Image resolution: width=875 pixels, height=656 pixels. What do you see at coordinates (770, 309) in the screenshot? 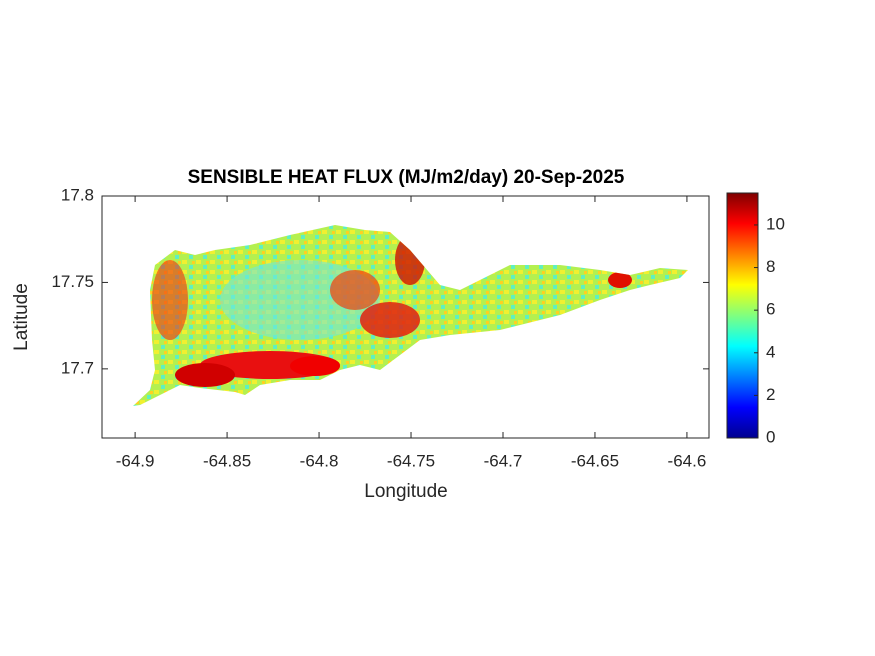
I see `colorbar-tick-label: 6` at bounding box center [770, 309].